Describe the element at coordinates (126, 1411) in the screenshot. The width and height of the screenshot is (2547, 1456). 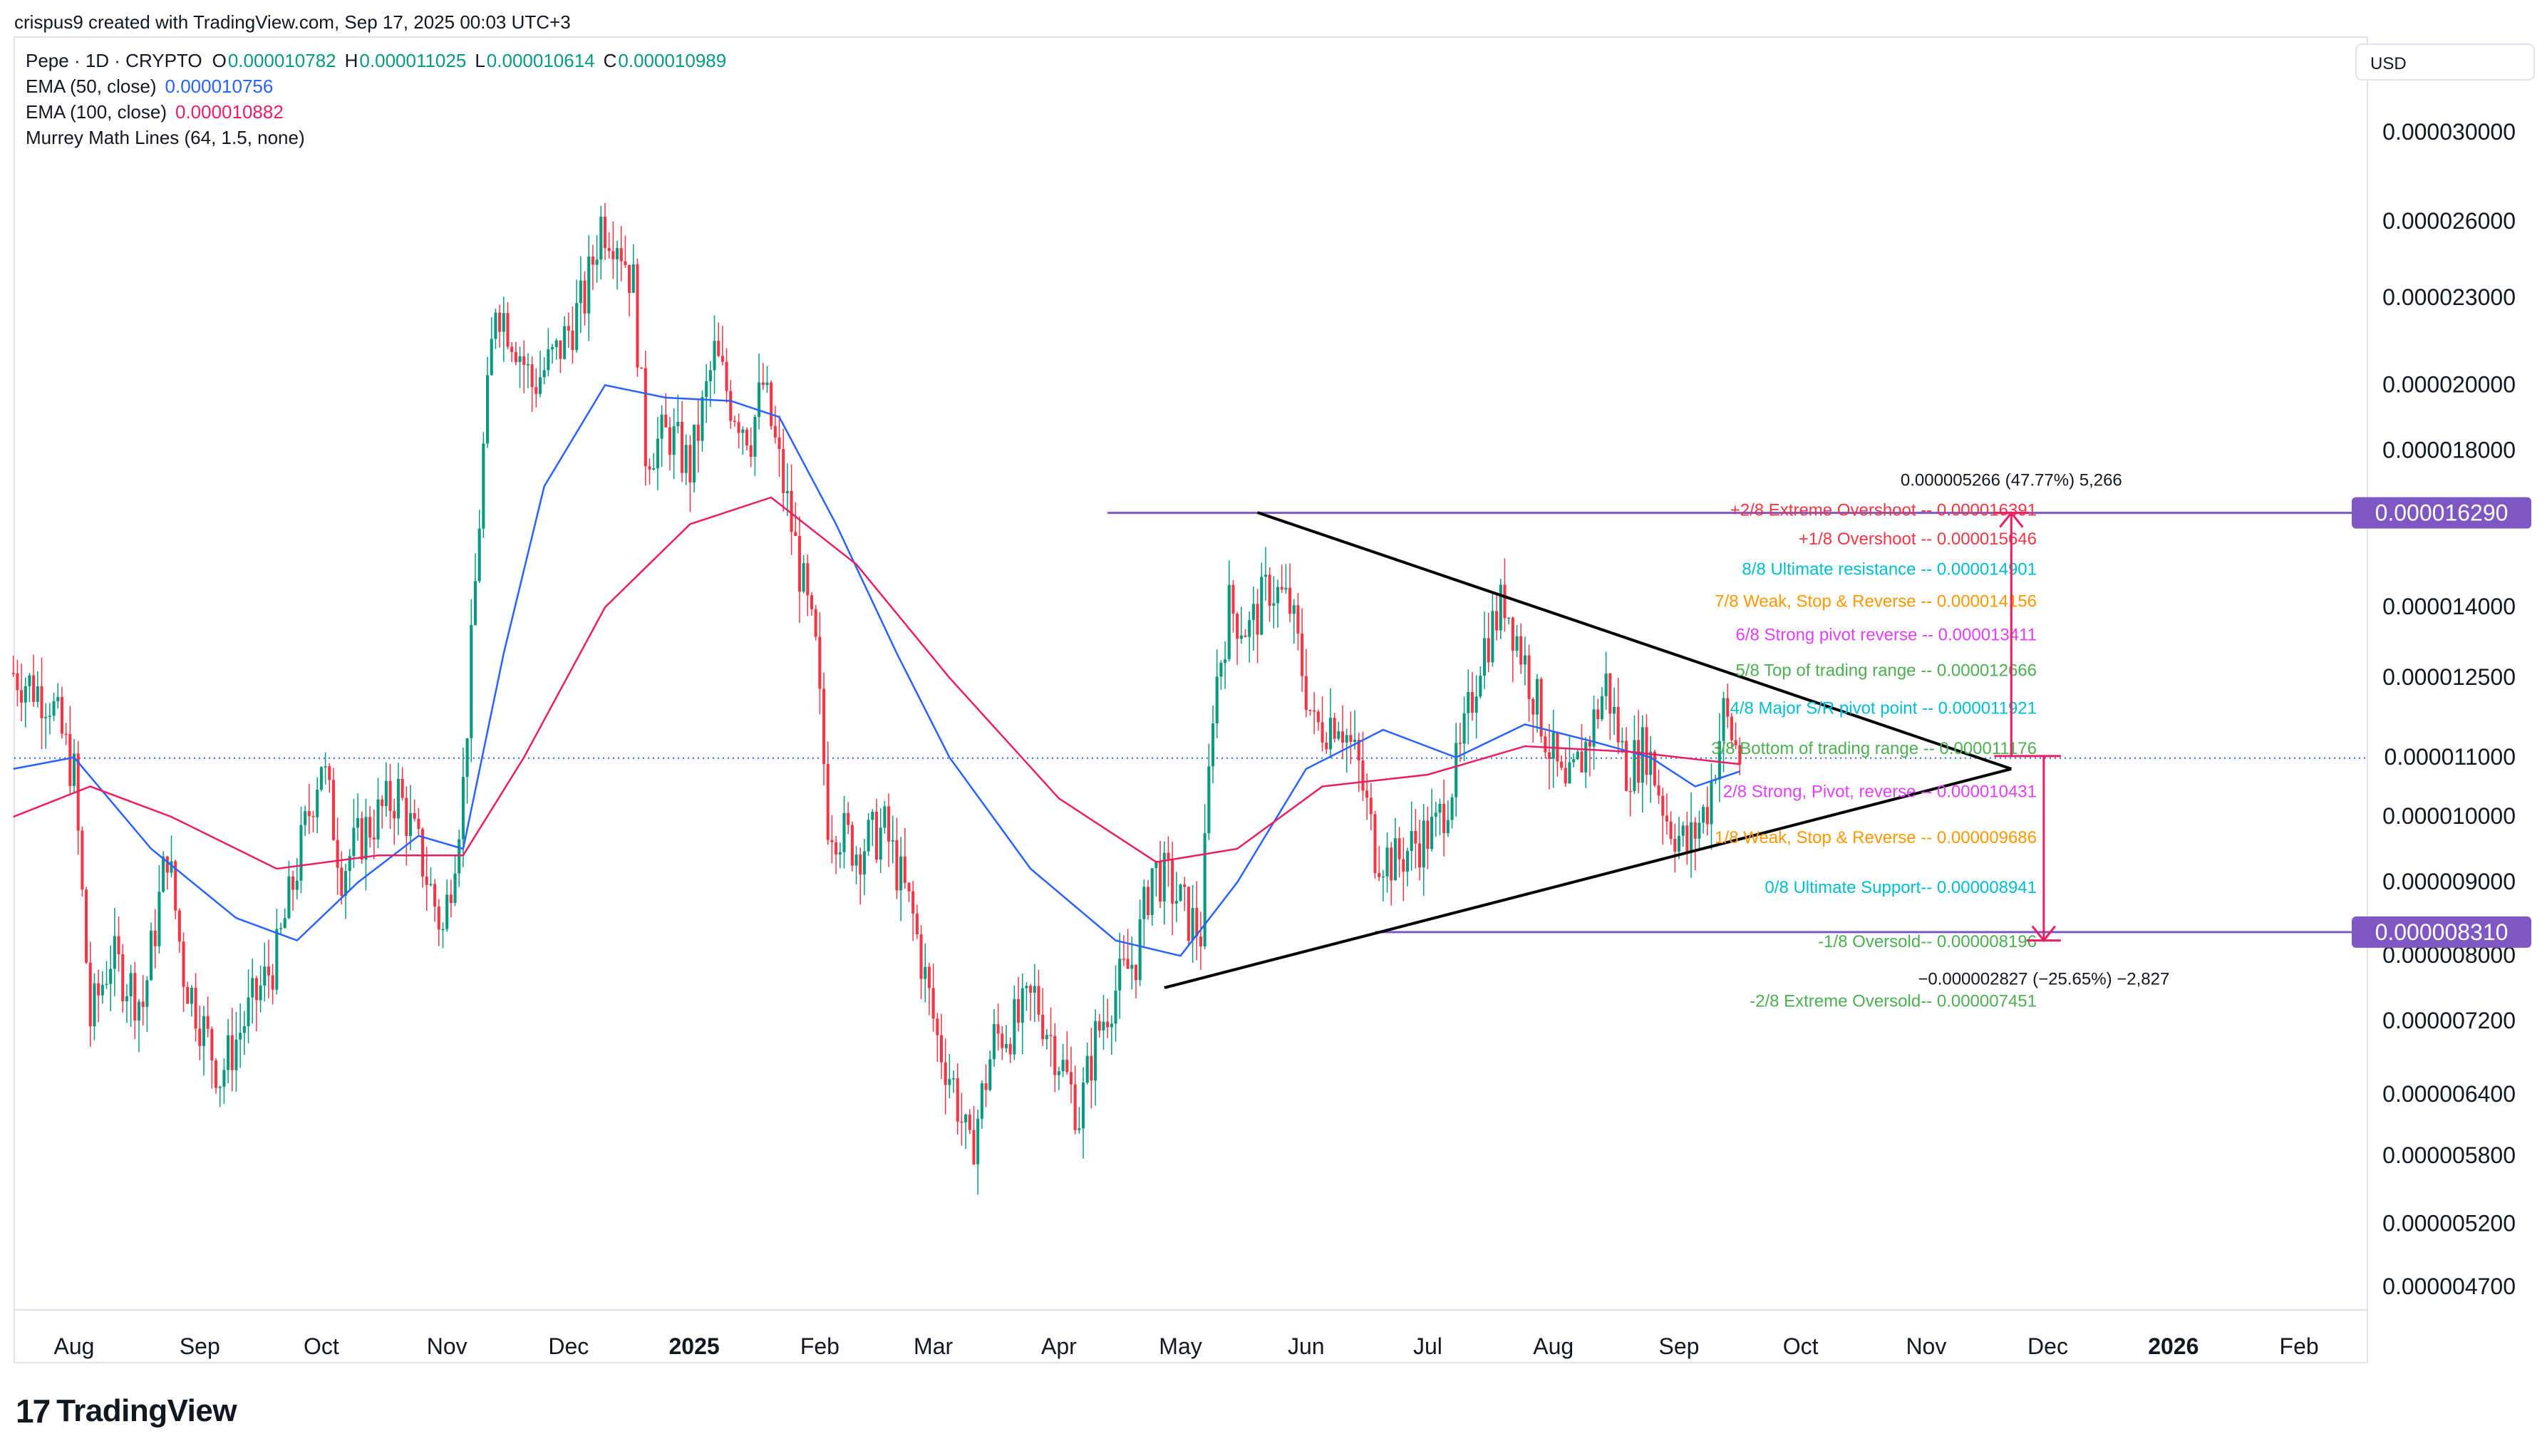
I see `tradingview-logo: 17 TradingView` at that location.